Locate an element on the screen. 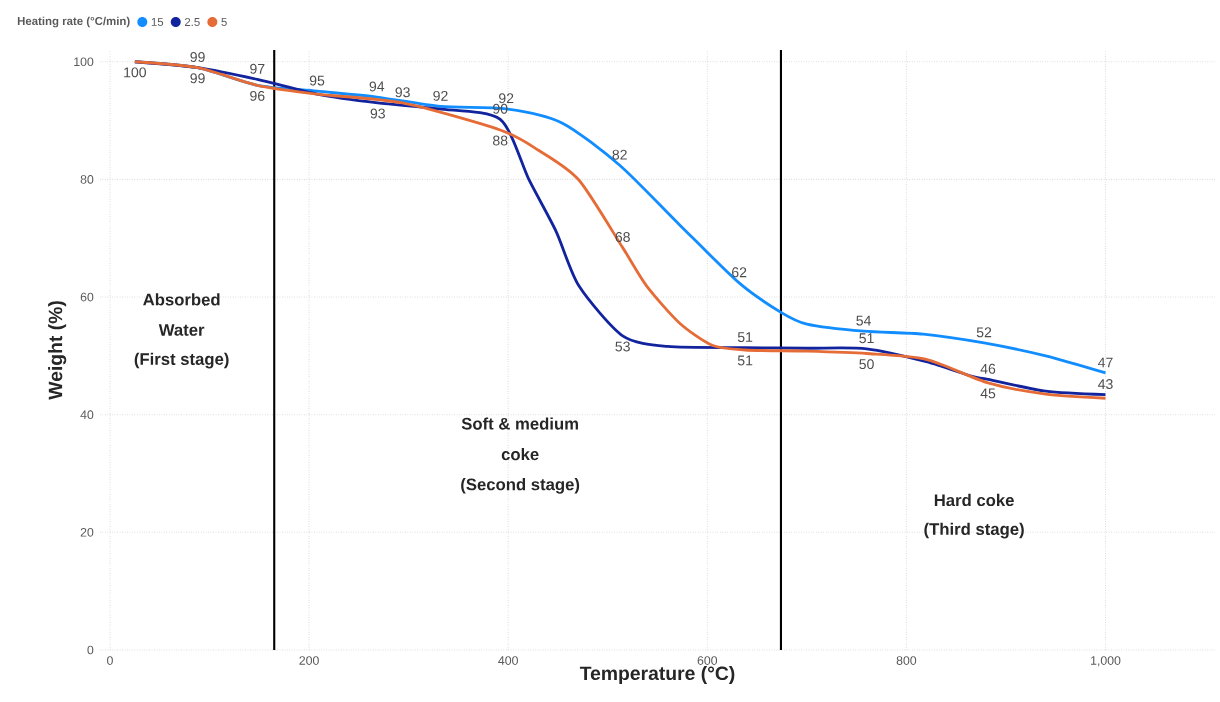 This screenshot has width=1220, height=702. x-tick-label: 0 is located at coordinates (110, 660).